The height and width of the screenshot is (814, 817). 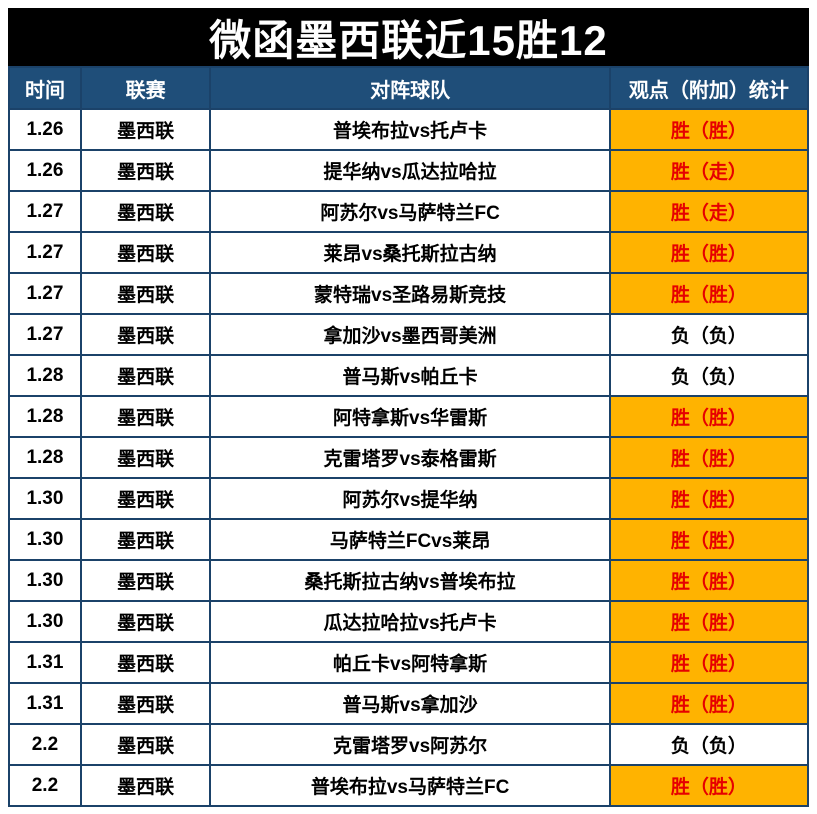 I want to click on table-row: 1.27 墨西联 阿苏尔vs马萨特兰FC 胜（走）, so click(x=409, y=211).